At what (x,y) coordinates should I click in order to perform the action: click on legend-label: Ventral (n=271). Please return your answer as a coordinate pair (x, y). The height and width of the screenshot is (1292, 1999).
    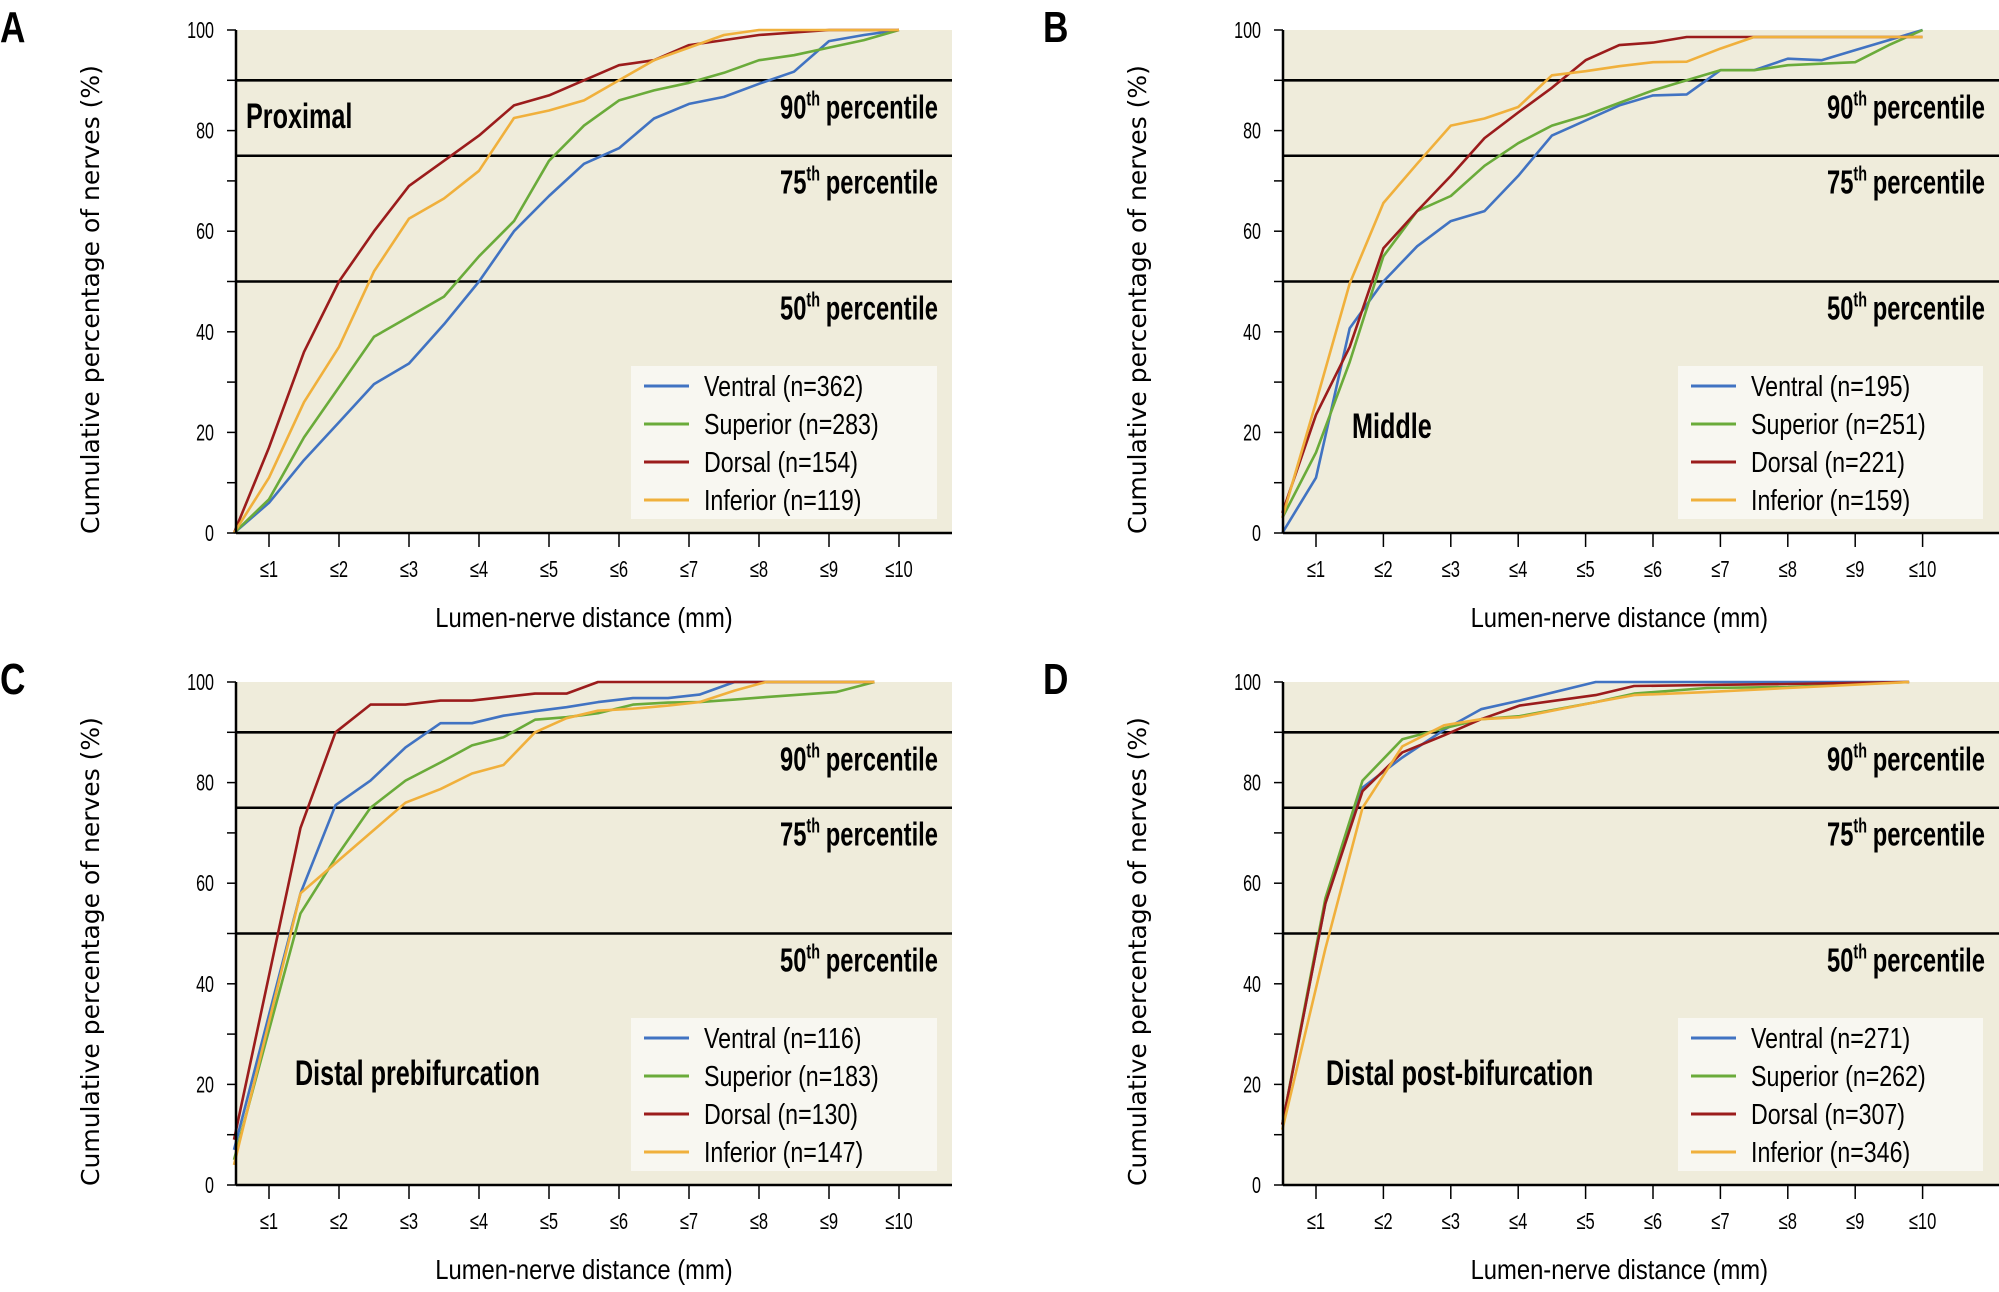
    Looking at the image, I should click on (1830, 1037).